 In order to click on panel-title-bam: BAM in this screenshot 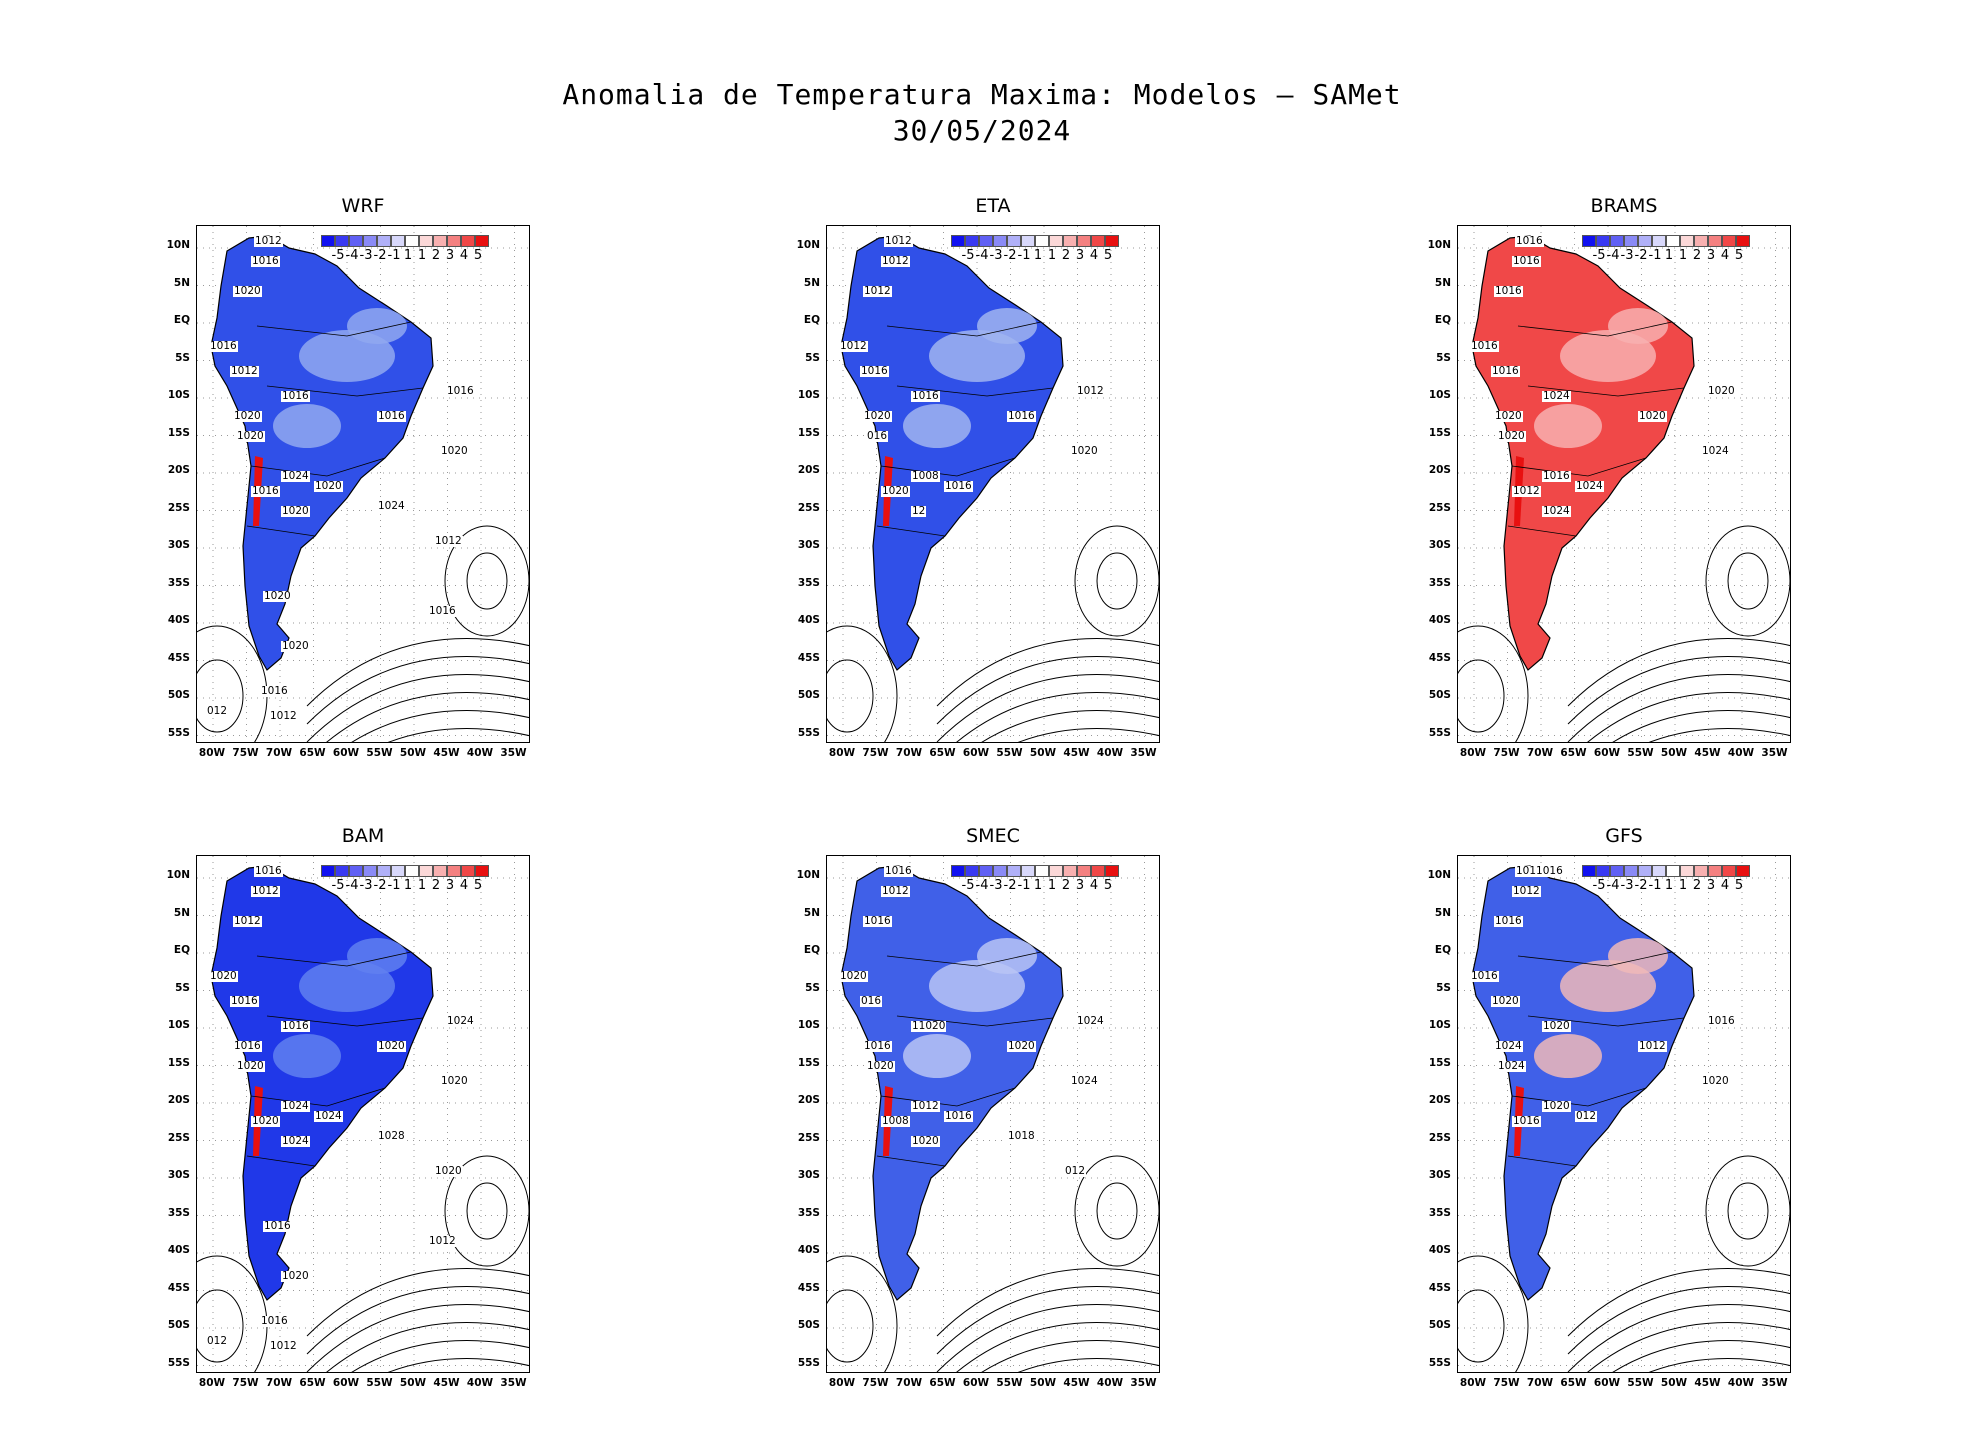, I will do `click(363, 836)`.